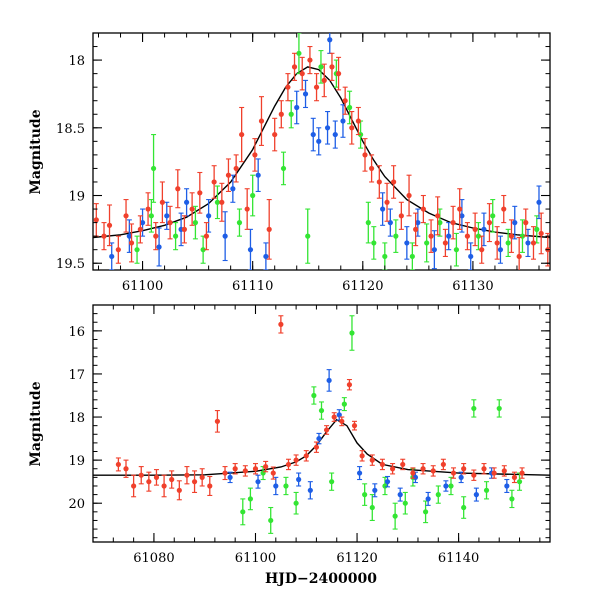 The image size is (600, 600). What do you see at coordinates (36, 151) in the screenshot?
I see `top-y-axis-title: Magnitude` at bounding box center [36, 151].